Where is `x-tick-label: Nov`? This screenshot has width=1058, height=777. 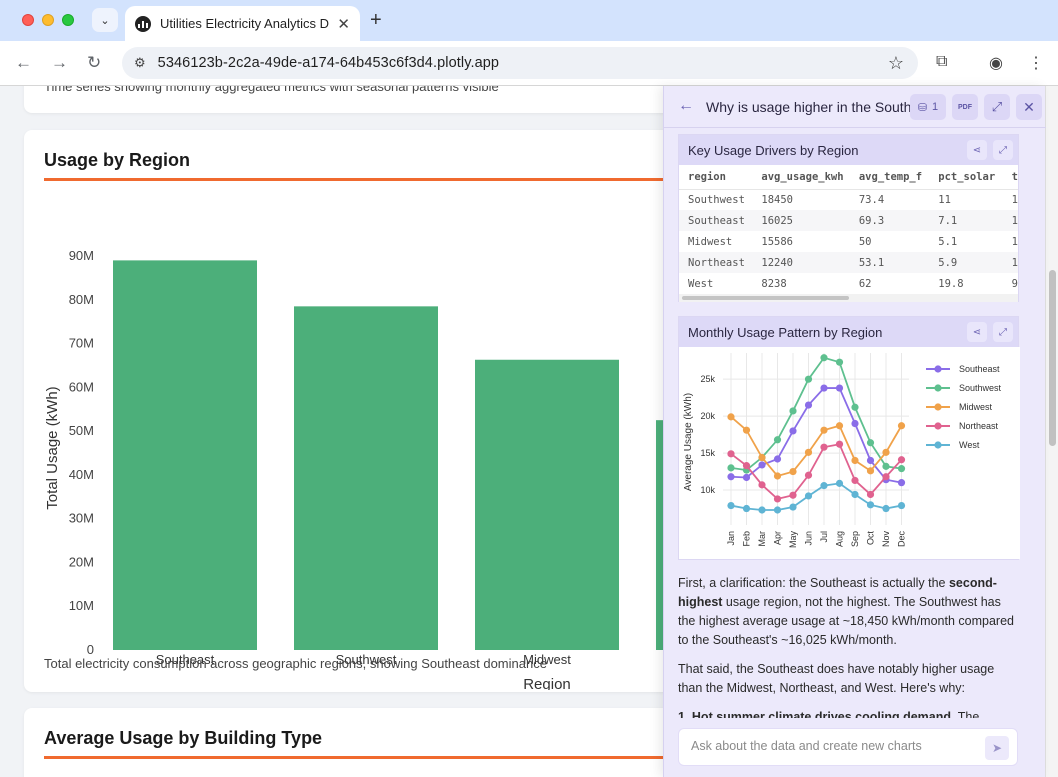
x-tick-label: Nov is located at coordinates (886, 539).